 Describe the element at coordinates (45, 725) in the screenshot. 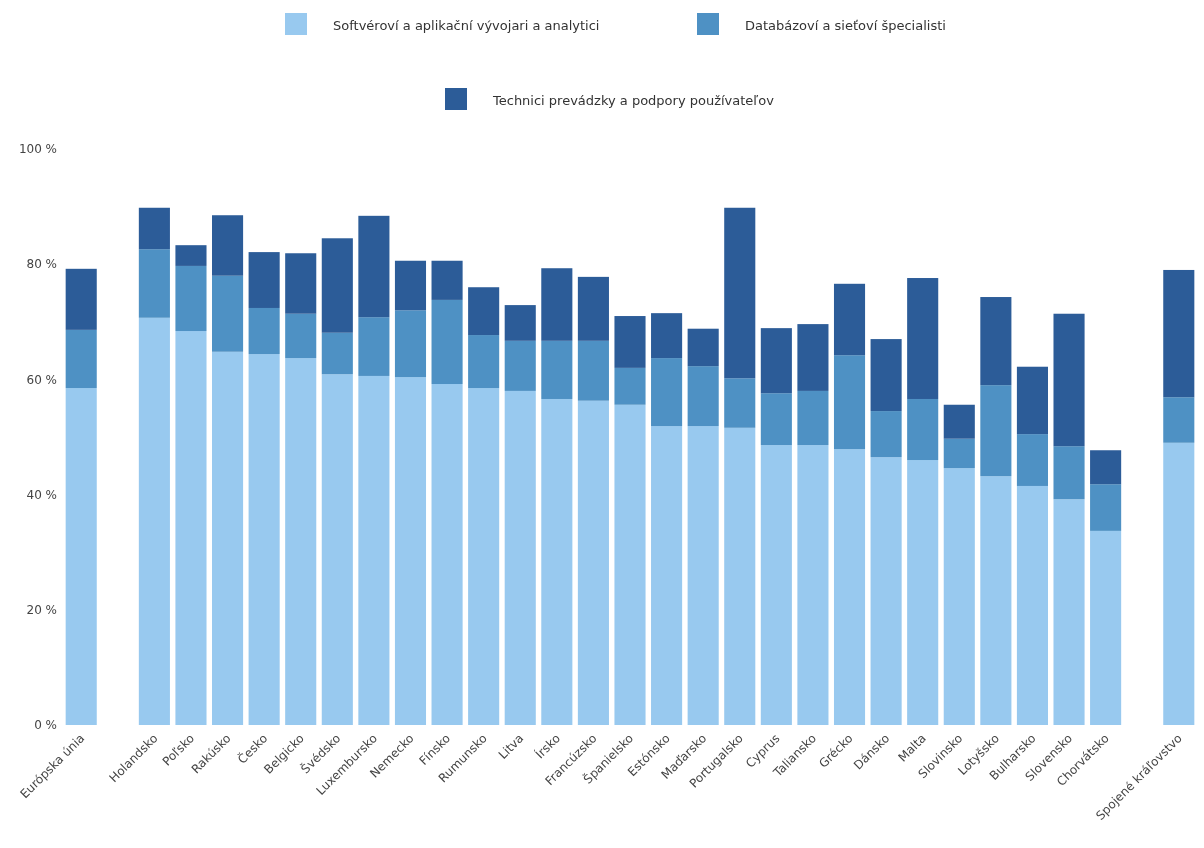

I see `y-tick-label: 0 %` at that location.